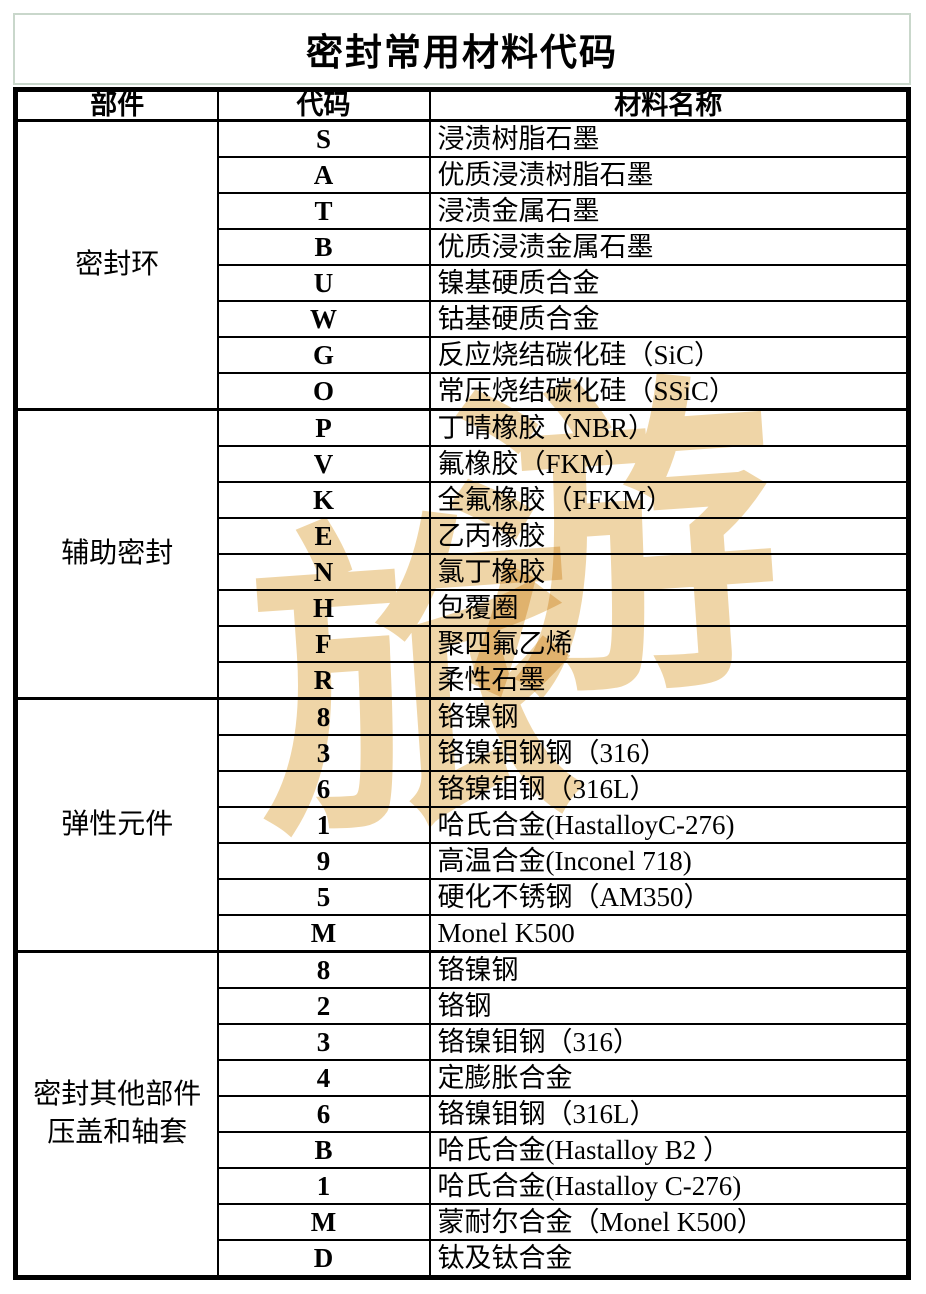  What do you see at coordinates (323, 283) in the screenshot?
I see `code-cell: U` at bounding box center [323, 283].